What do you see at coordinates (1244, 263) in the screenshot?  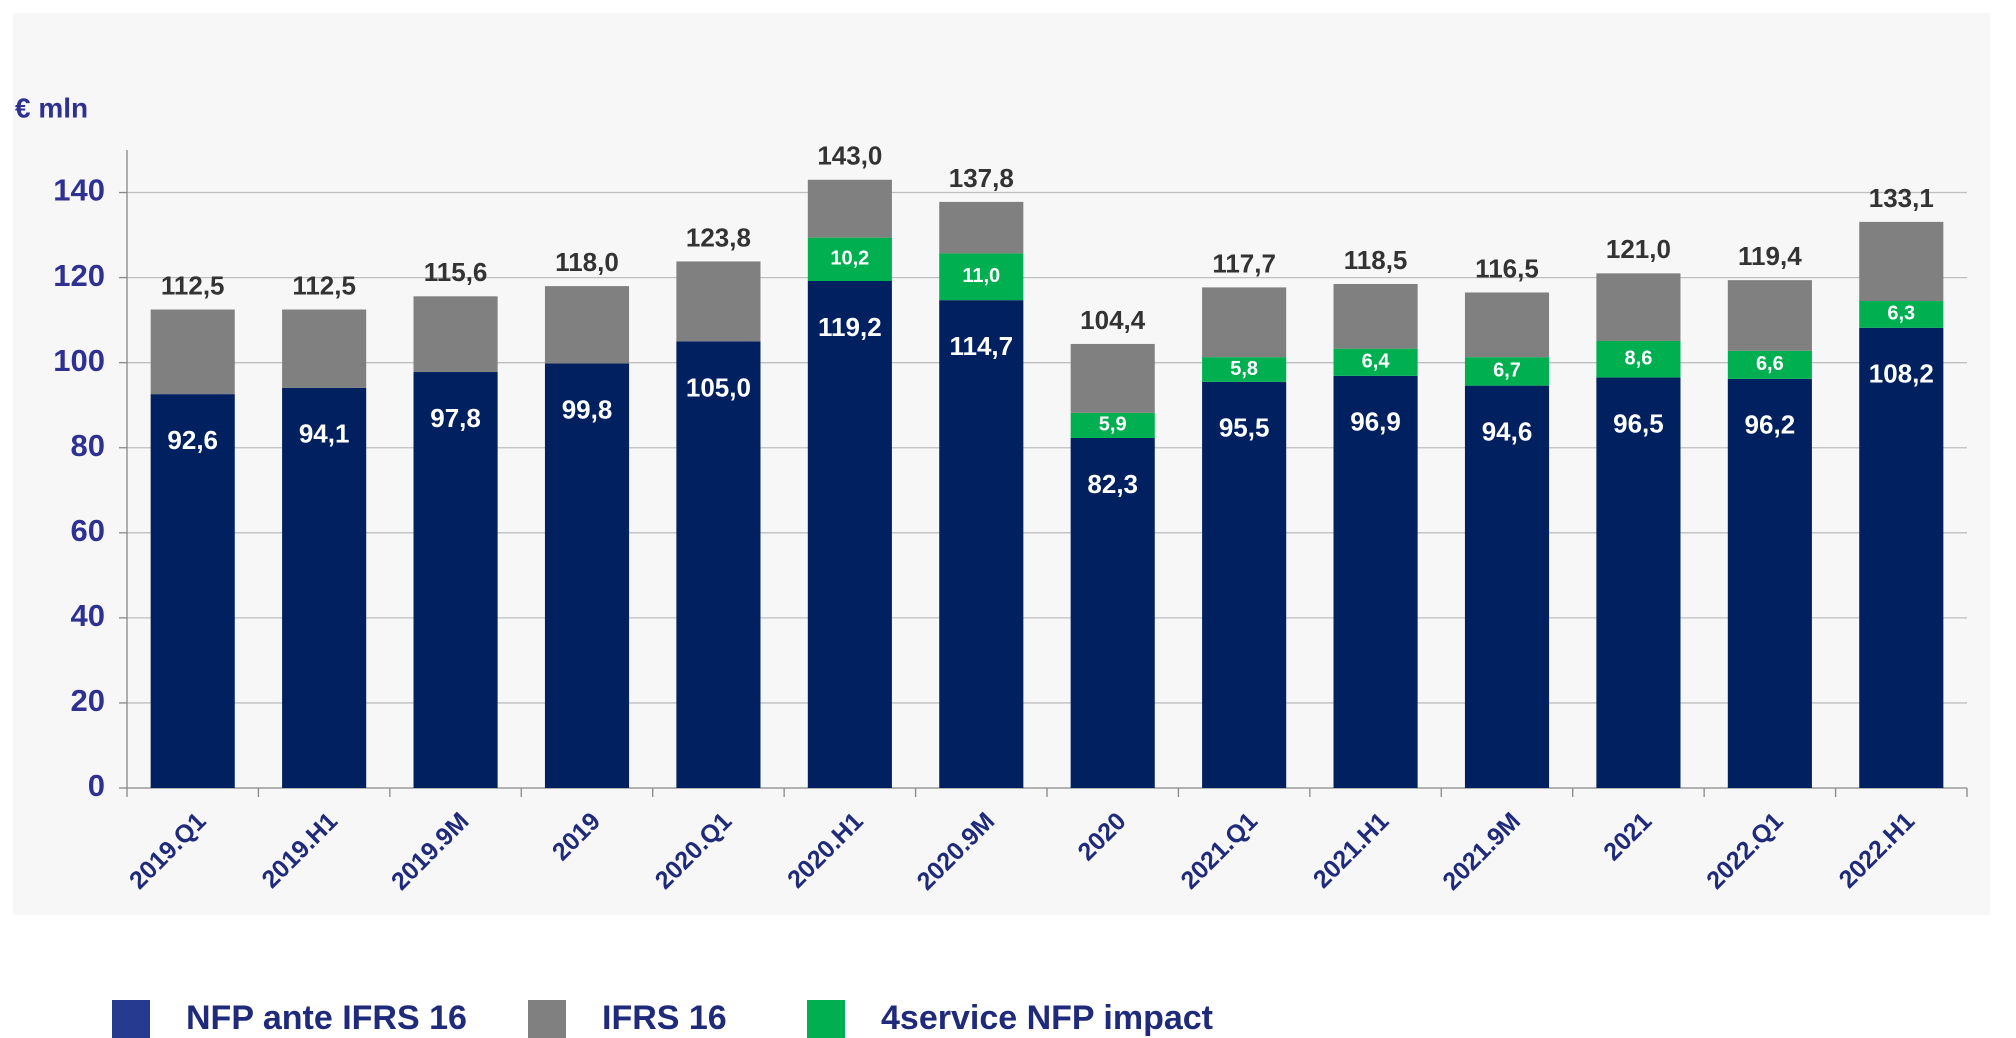 I see `total-label: 117,7` at bounding box center [1244, 263].